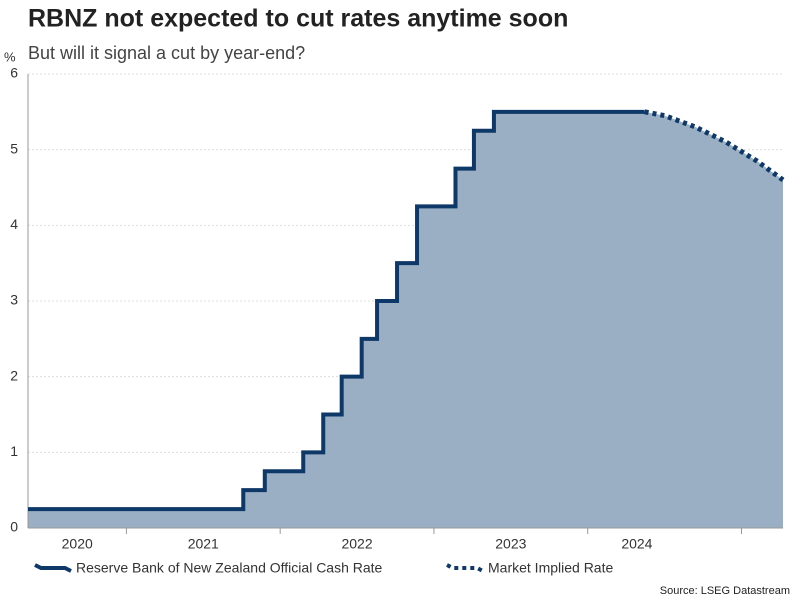  What do you see at coordinates (636, 544) in the screenshot?
I see `x-tick-label: 2024` at bounding box center [636, 544].